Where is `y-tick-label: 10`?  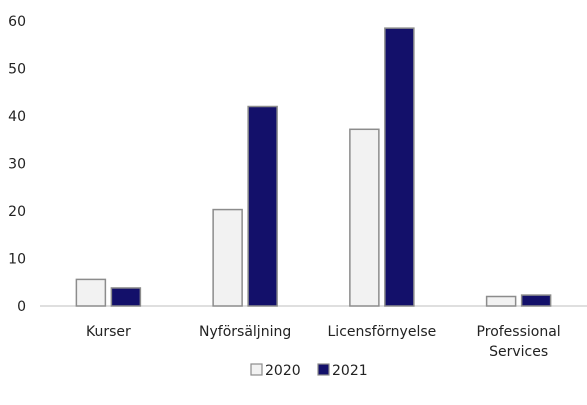 y-tick-label: 10 is located at coordinates (17, 260).